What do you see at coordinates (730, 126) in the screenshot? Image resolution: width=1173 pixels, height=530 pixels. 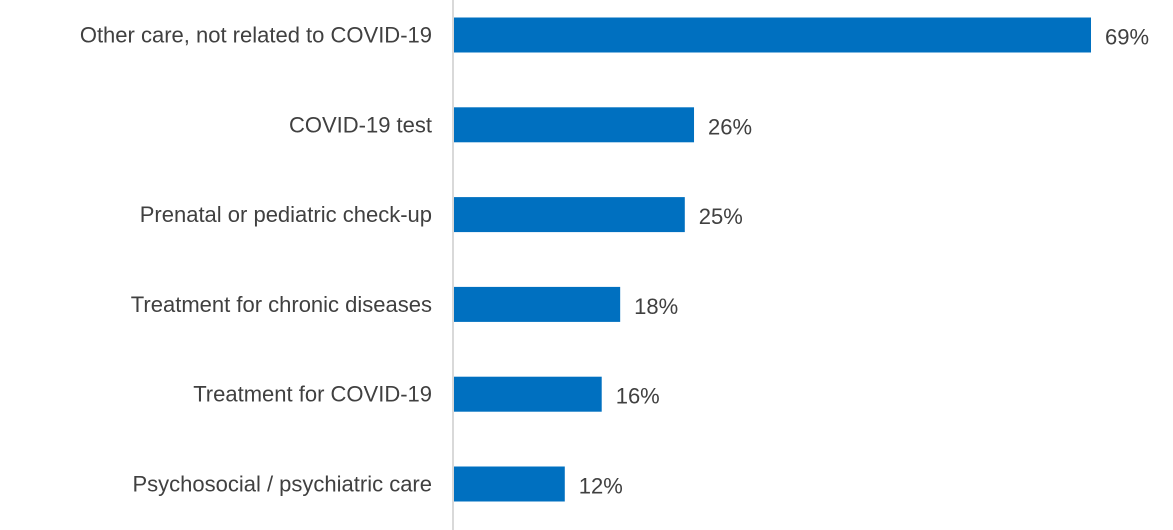 I see `data-label: 26%` at bounding box center [730, 126].